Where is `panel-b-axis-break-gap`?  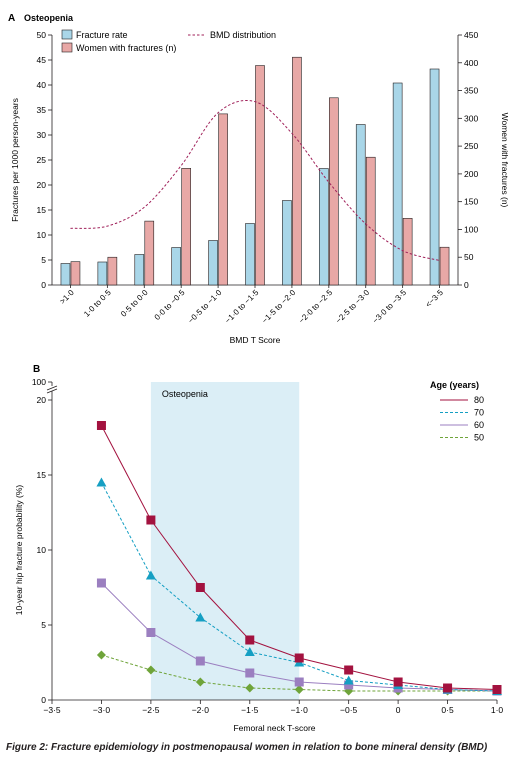
panel-b-axis-break-gap is located at coordinates (52, 388).